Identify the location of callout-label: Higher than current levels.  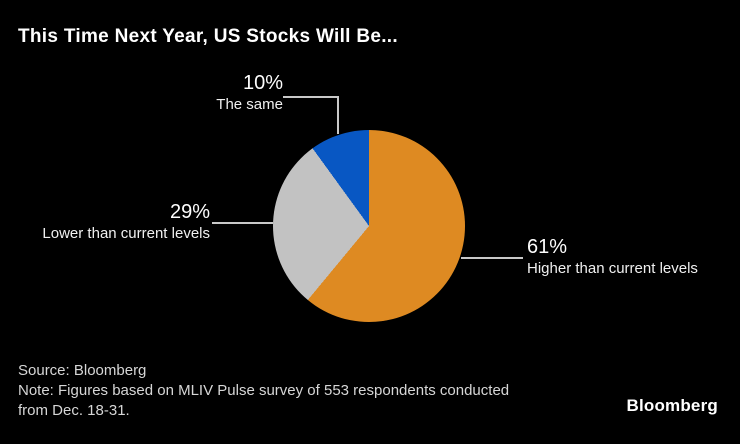
(612, 268).